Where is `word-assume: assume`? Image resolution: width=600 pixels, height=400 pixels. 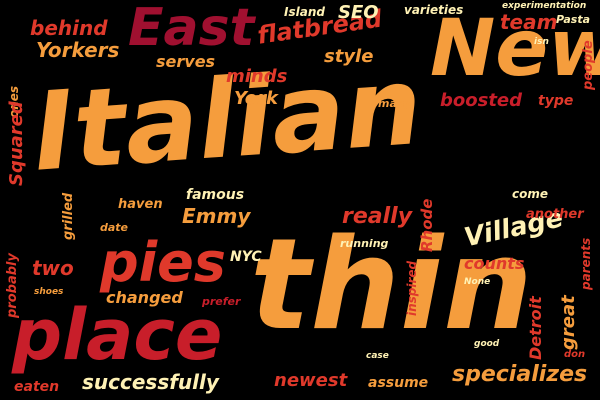
word-assume: assume is located at coordinates (398, 383).